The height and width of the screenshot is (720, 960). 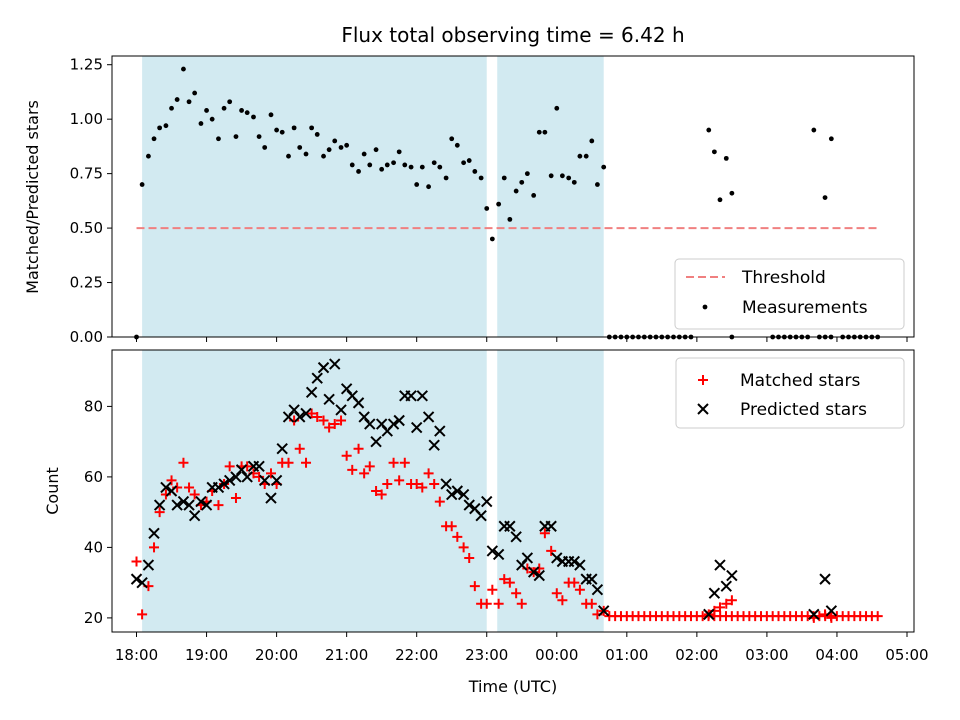 What do you see at coordinates (783, 278) in the screenshot?
I see `legend-threshold-label: Threshold` at bounding box center [783, 278].